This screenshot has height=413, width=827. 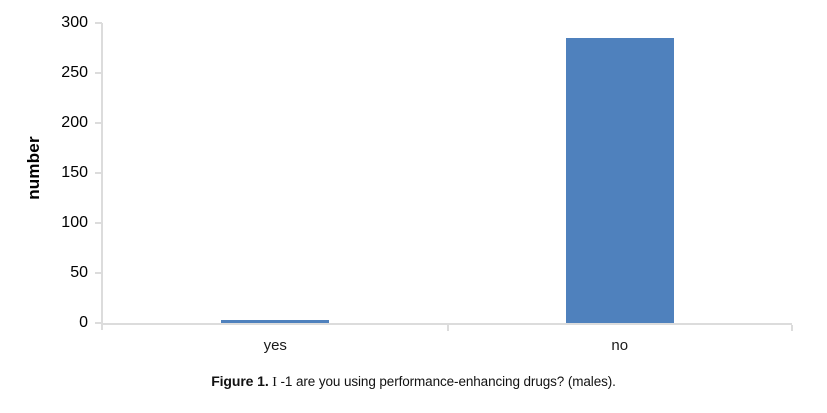 What do you see at coordinates (74, 72) in the screenshot?
I see `y-tick-label: 250` at bounding box center [74, 72].